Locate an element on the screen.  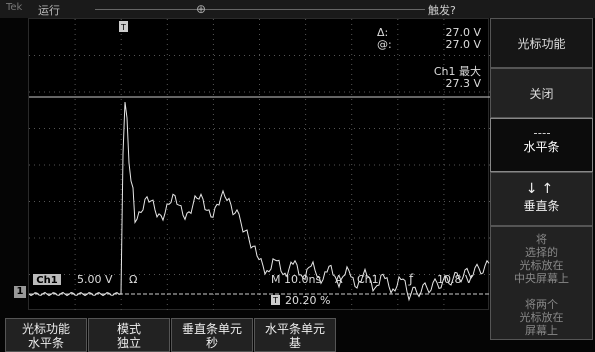
channel-1-ground-marker: 1 is located at coordinates (20, 292).